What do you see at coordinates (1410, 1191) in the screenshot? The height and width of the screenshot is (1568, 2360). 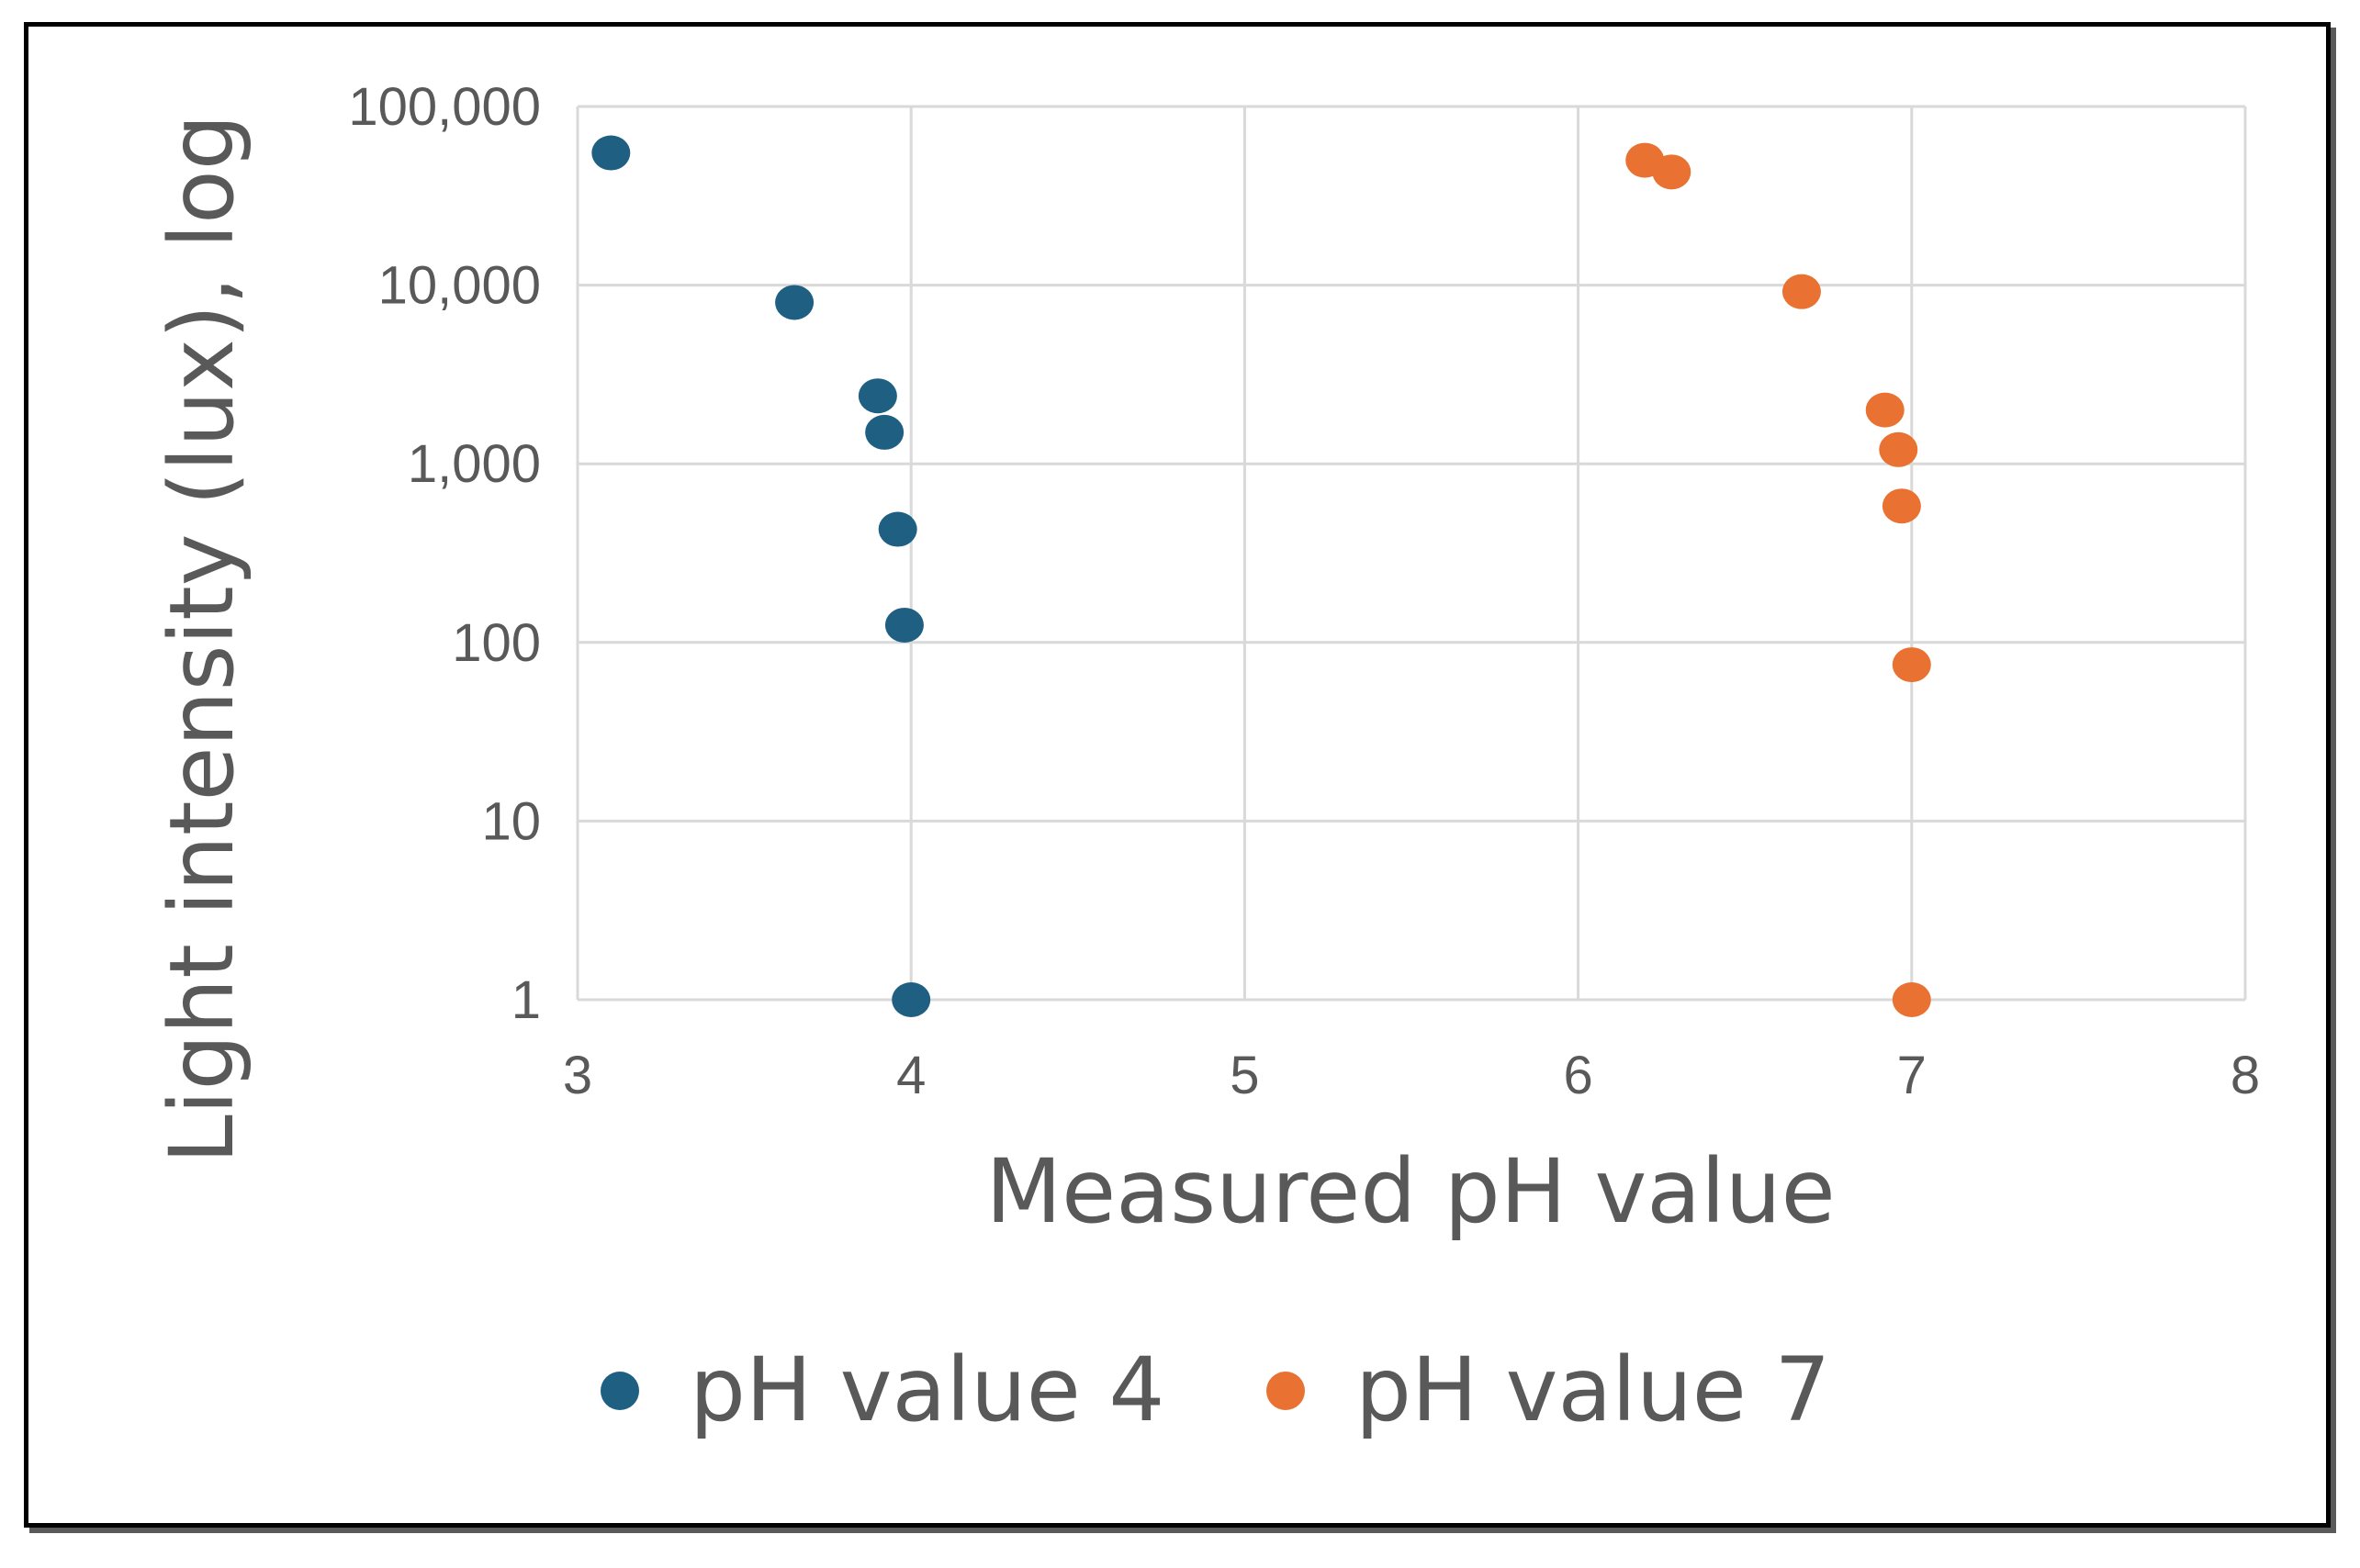 I see `x-axis-title: Measured pH value` at bounding box center [1410, 1191].